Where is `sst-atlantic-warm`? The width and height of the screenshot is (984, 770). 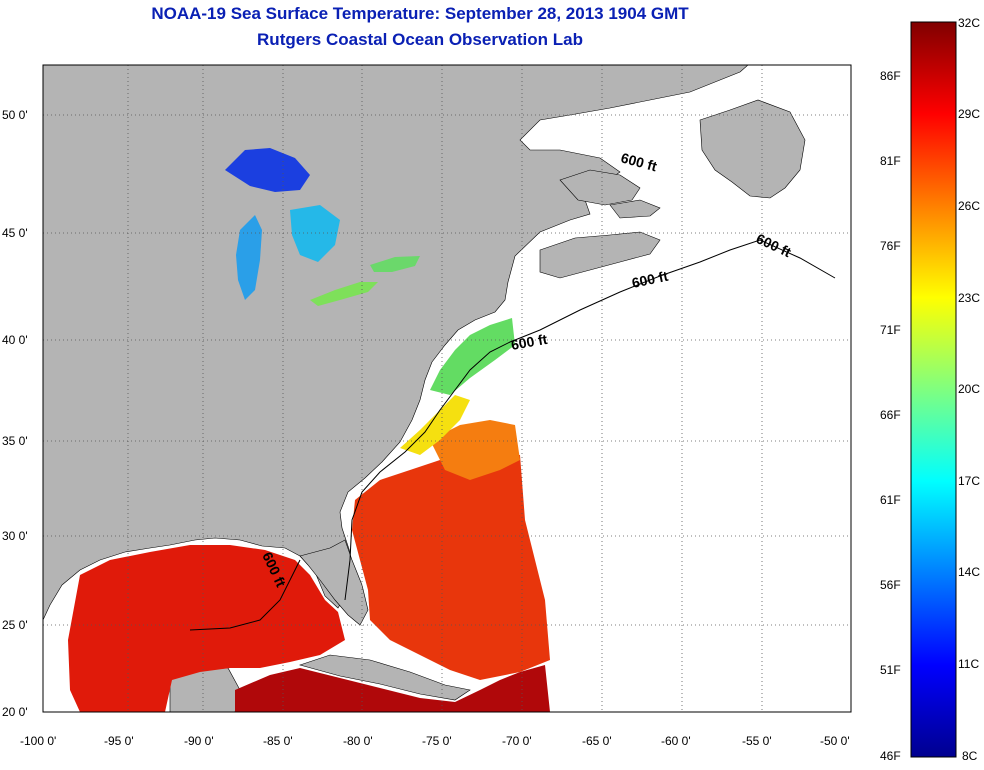
sst-atlantic-warm is located at coordinates (451, 567).